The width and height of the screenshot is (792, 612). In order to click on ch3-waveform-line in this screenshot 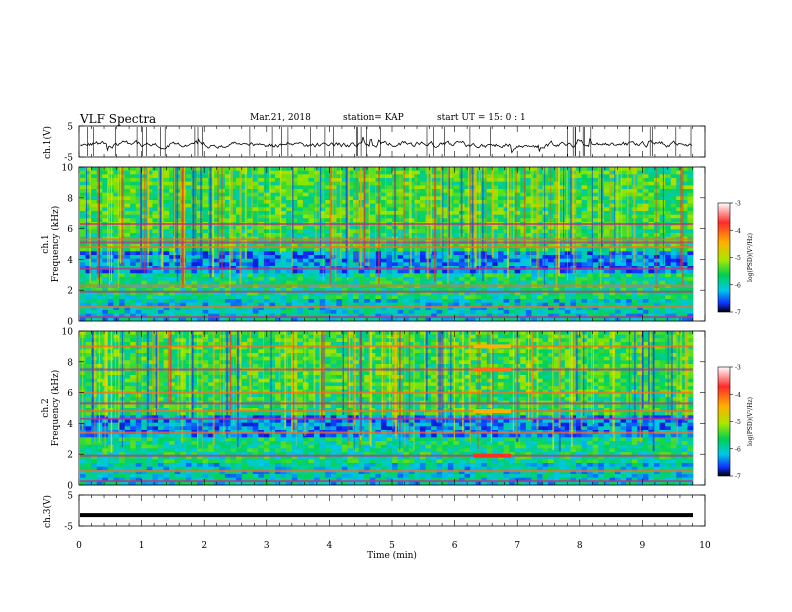, I will do `click(386, 515)`.